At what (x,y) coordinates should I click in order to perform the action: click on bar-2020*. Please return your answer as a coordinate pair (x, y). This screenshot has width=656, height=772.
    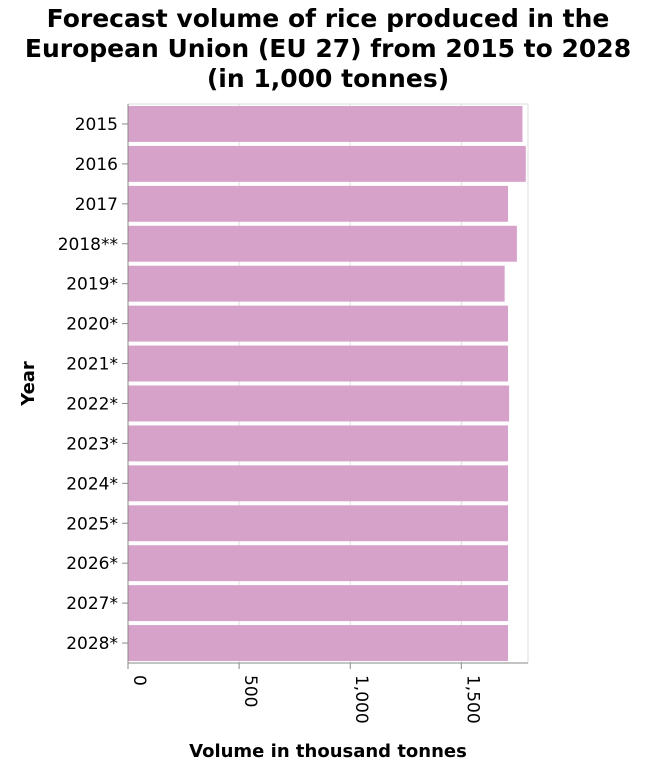
    Looking at the image, I should click on (318, 323).